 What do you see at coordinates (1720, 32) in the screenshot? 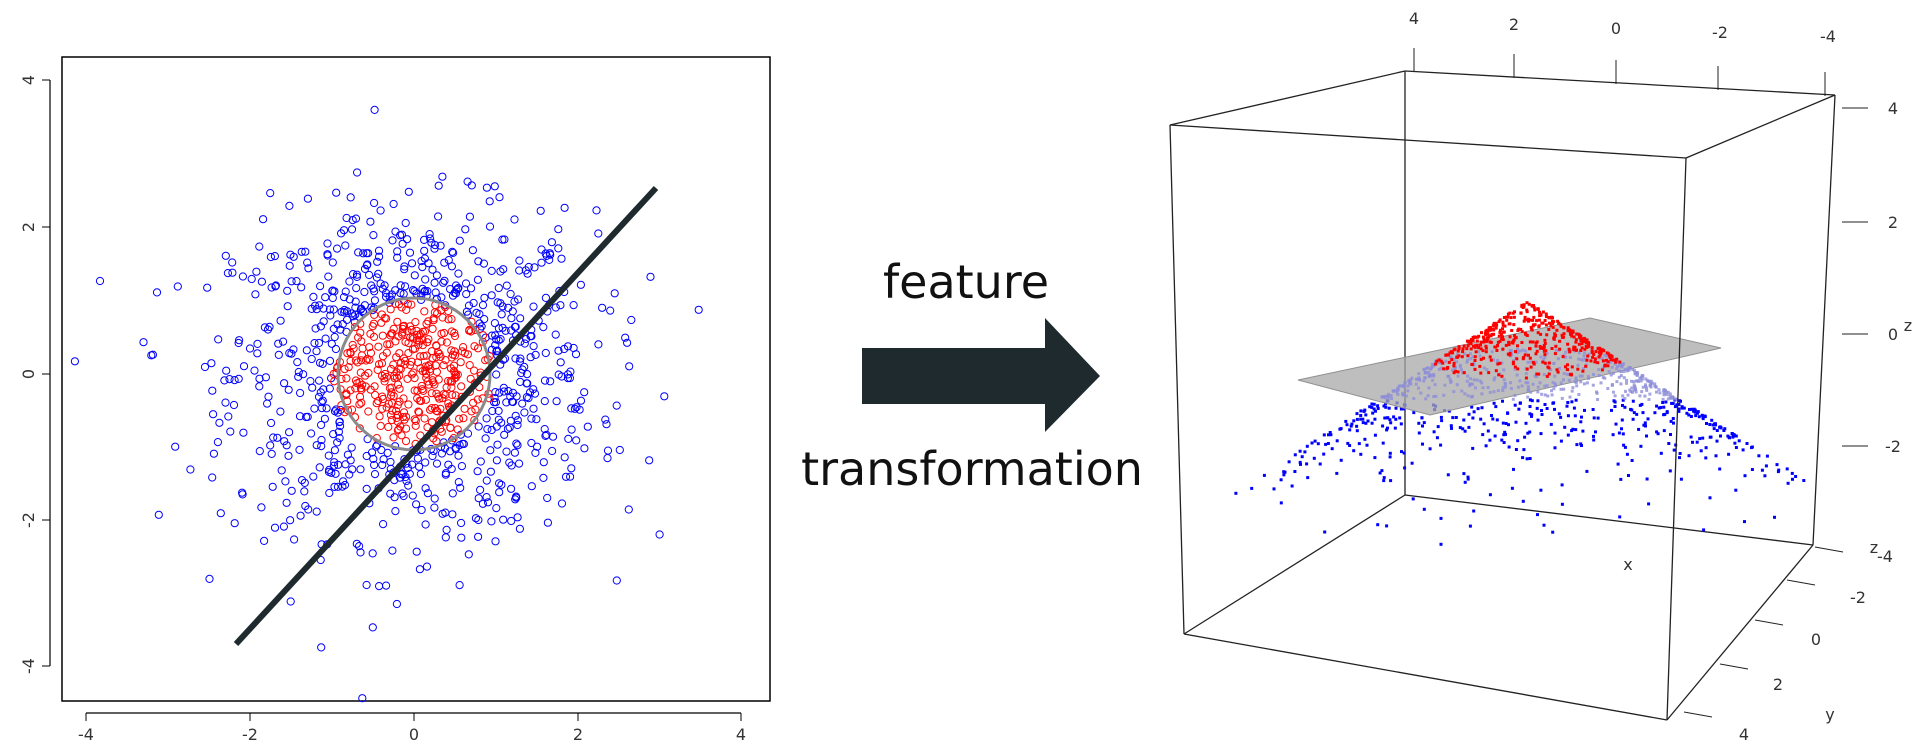
I see `top-axis-tick-label: -2` at bounding box center [1720, 32].